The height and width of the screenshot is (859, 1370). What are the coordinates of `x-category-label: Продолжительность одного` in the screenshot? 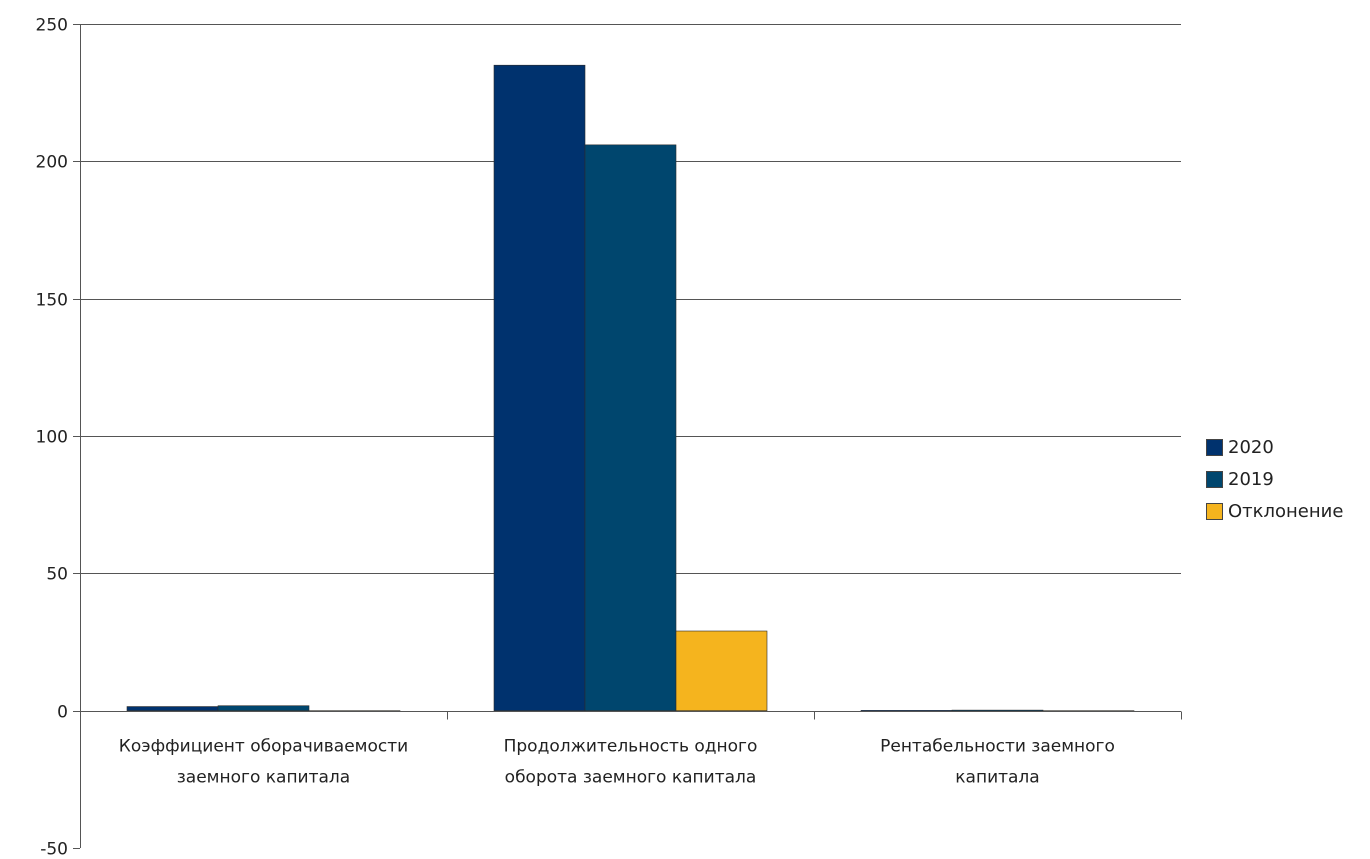 It's located at (631, 747).